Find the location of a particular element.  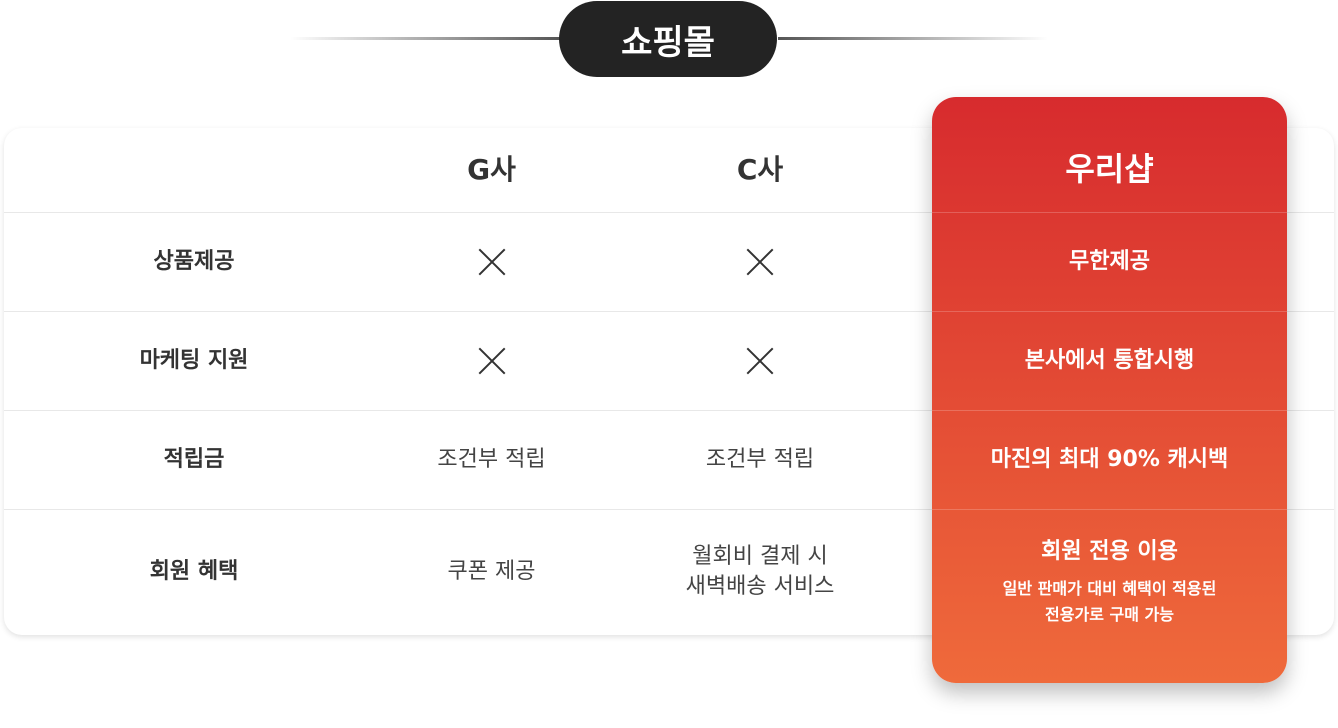

column-header-c: C사 is located at coordinates (760, 170).